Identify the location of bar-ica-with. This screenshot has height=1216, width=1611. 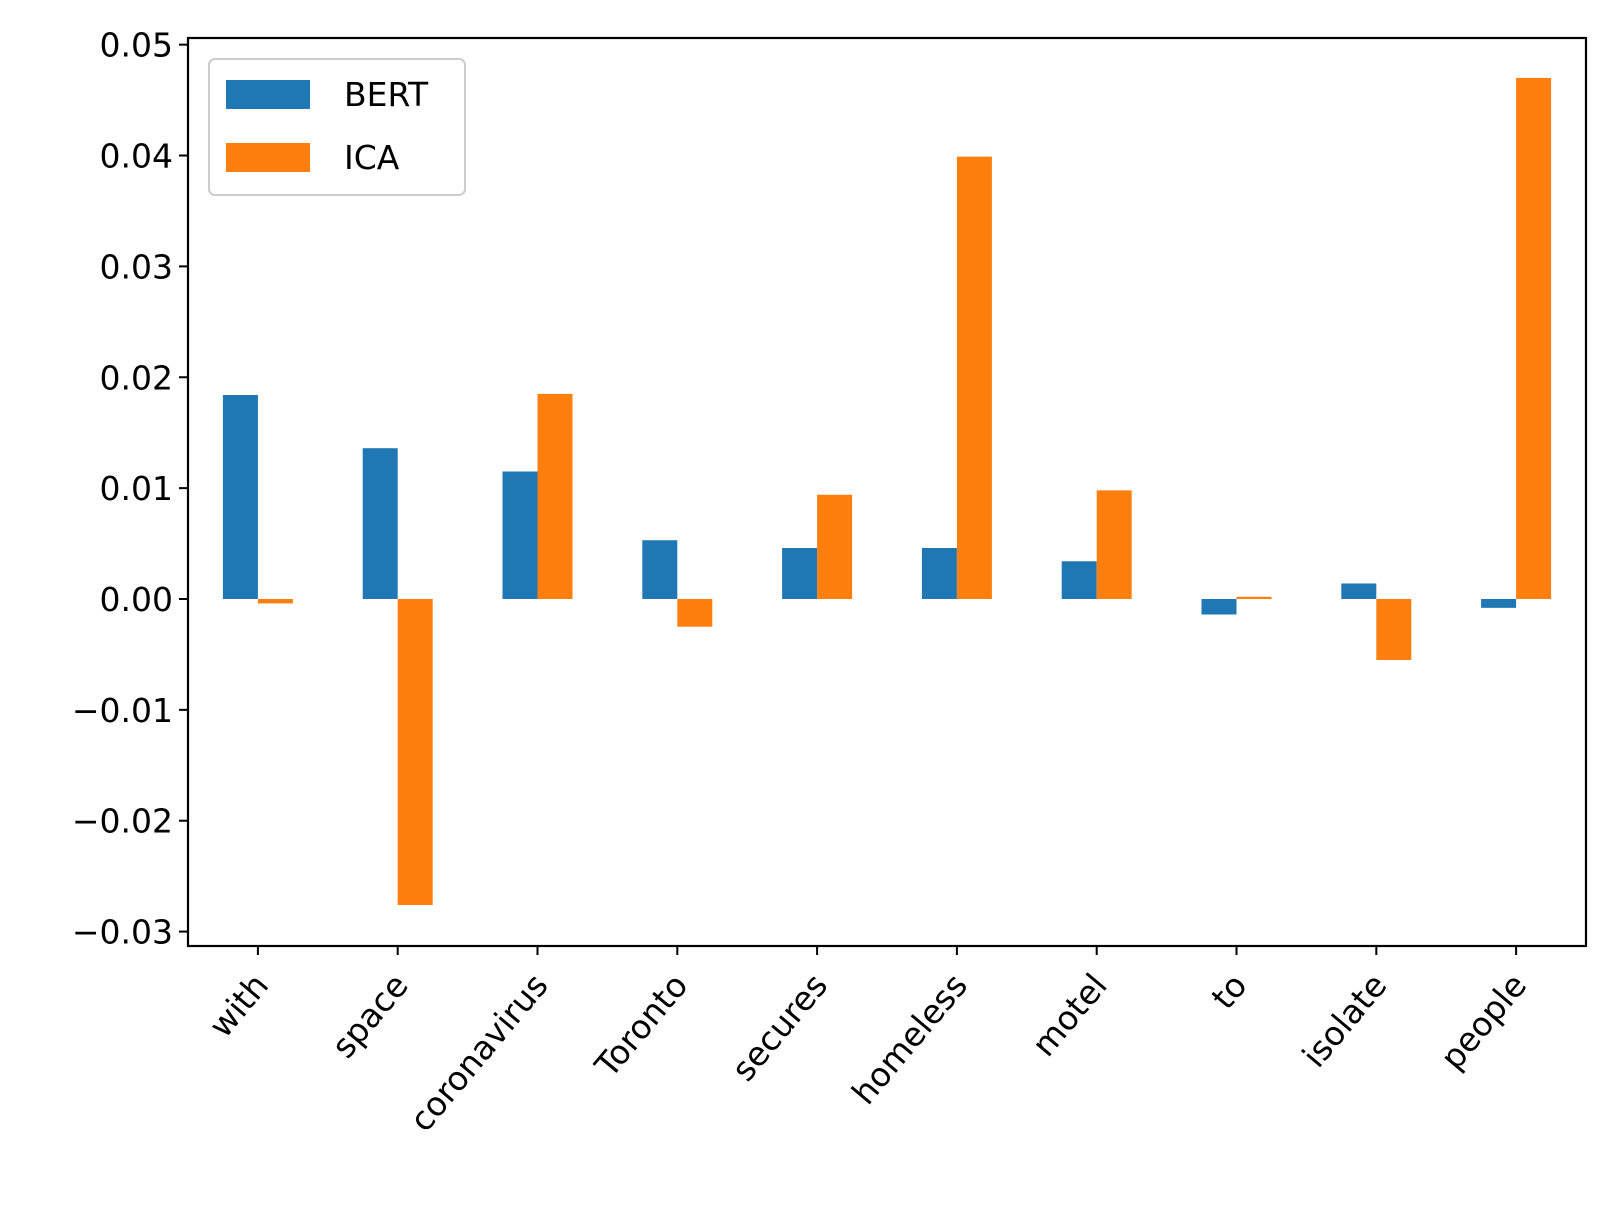
(275, 601).